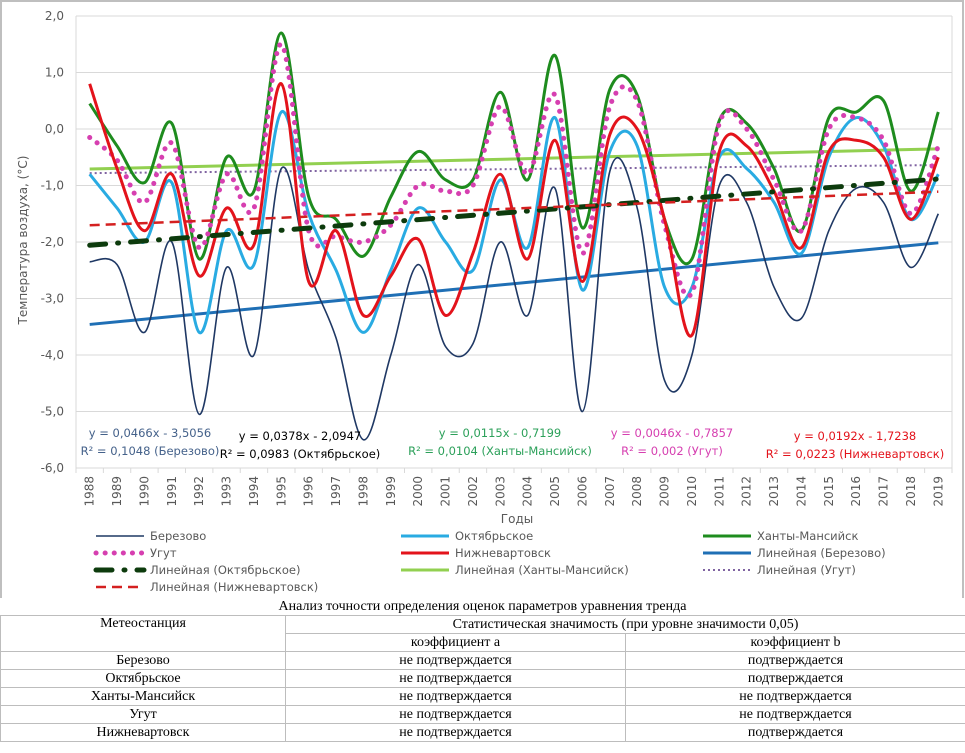  What do you see at coordinates (23, 241) in the screenshot?
I see `y-axis-label: Температура воздуха, (°С)` at bounding box center [23, 241].